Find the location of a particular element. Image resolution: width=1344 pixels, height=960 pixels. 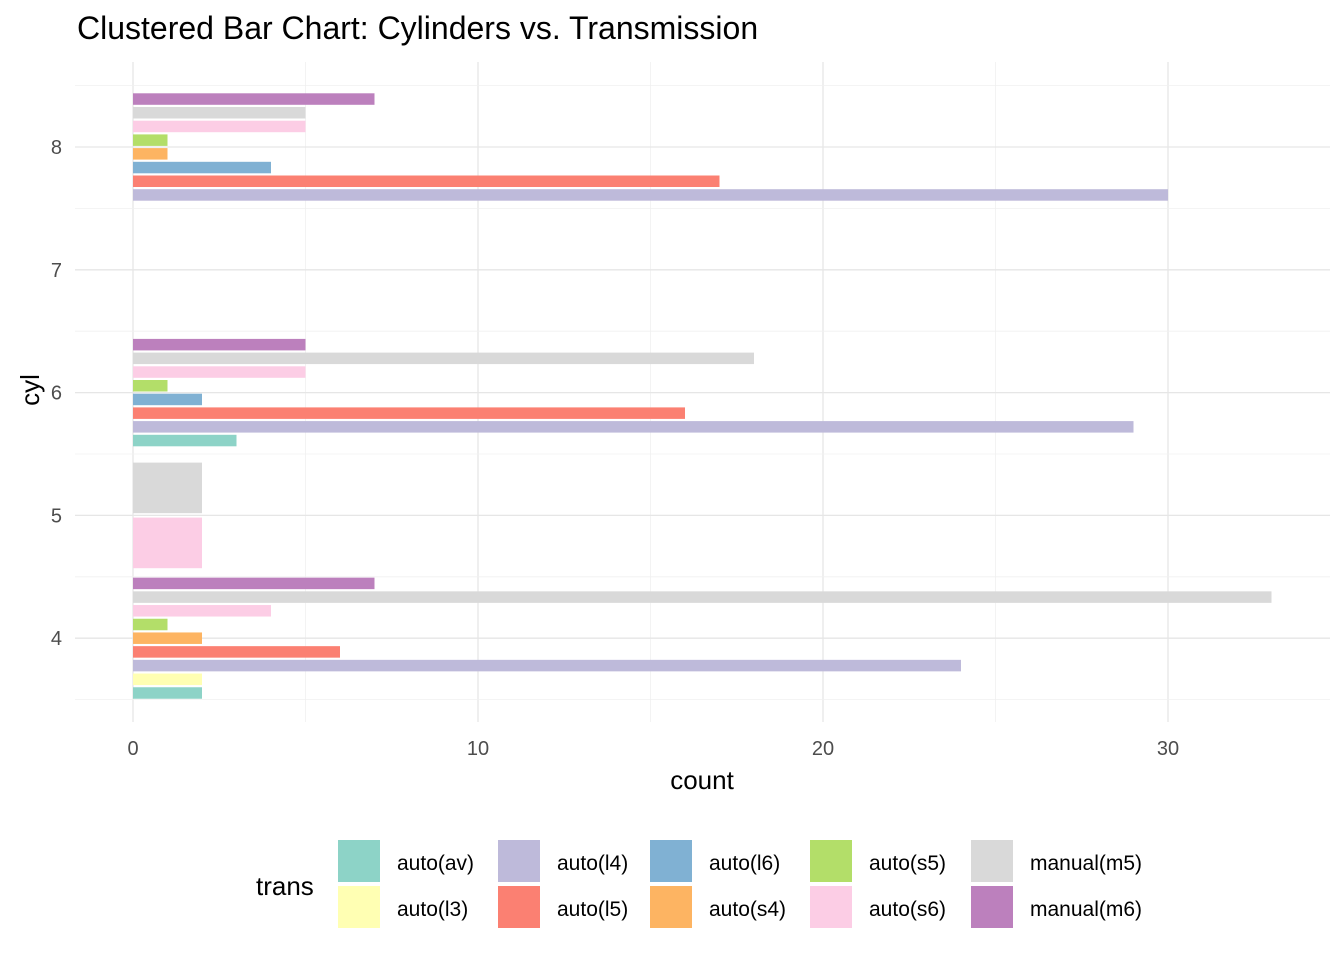

bar-cyl6-manual-m6 is located at coordinates (219, 344).